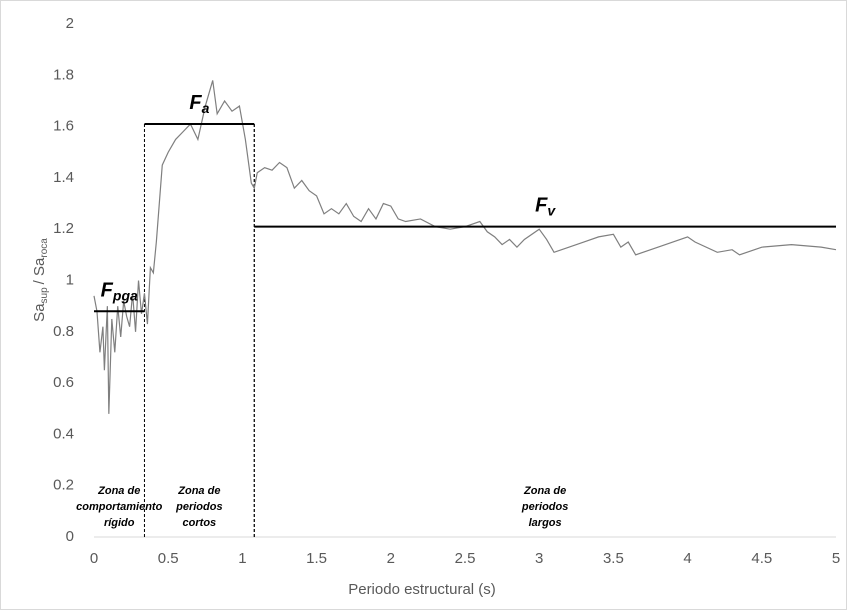  I want to click on x-tick-label: 3, so click(539, 558).